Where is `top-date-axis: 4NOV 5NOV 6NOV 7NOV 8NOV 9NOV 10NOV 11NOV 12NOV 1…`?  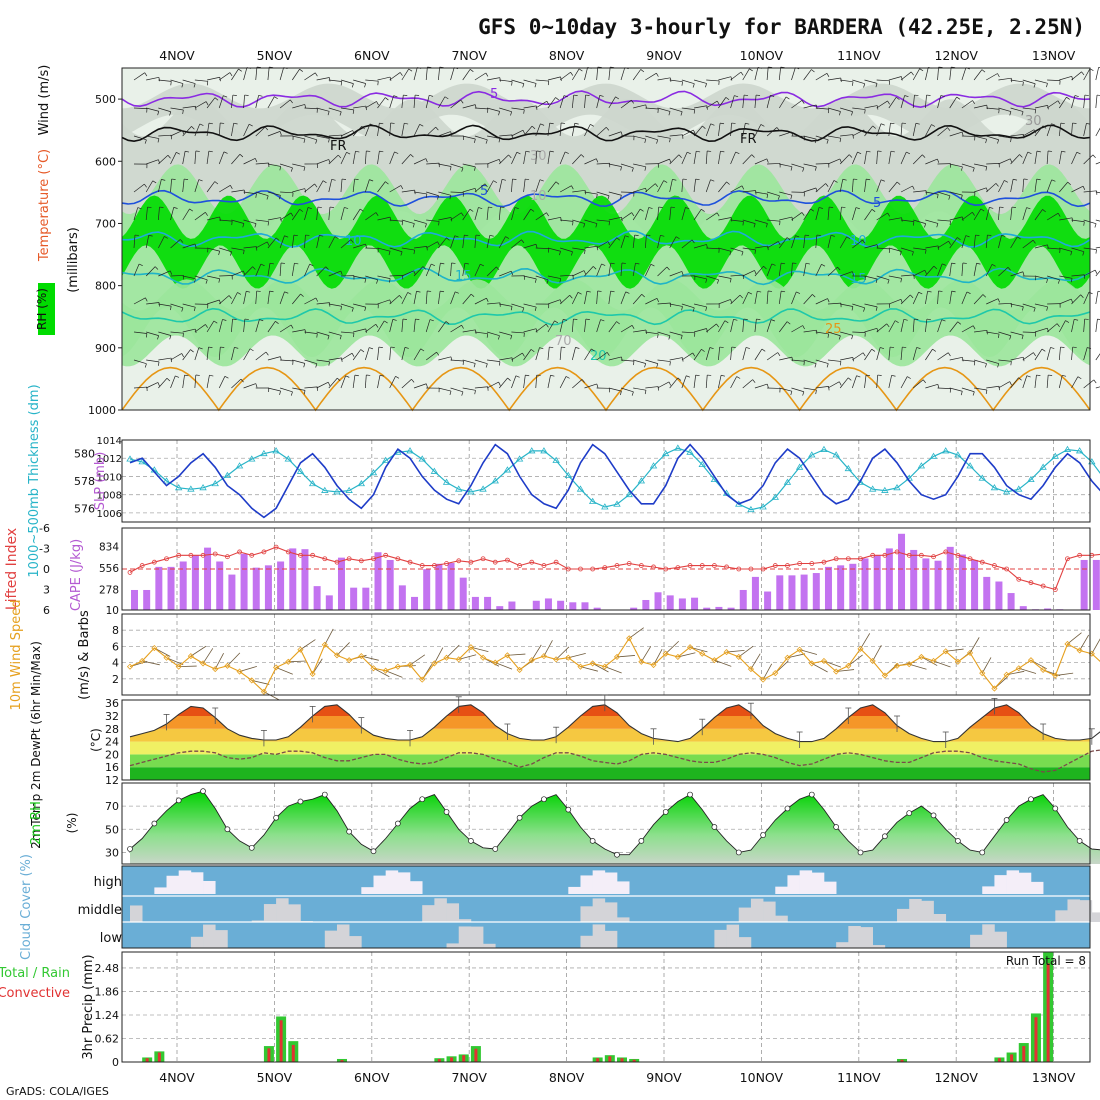
top-date-axis: 4NOV 5NOV 6NOV 7NOV 8NOV 9NOV 10NOV 11NOV 12NOV 1… is located at coordinates (617, 55).